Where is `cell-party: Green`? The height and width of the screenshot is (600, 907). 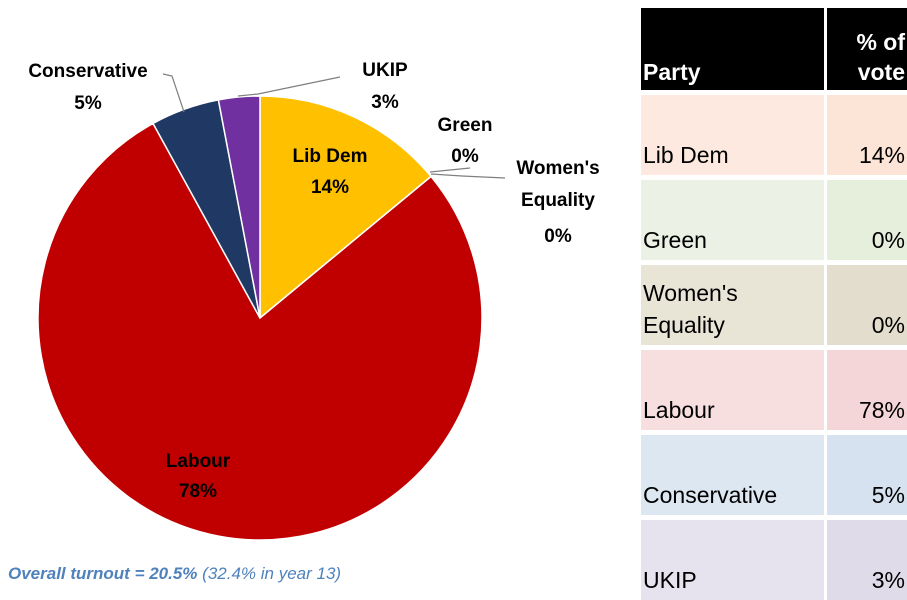
cell-party: Green is located at coordinates (733, 217).